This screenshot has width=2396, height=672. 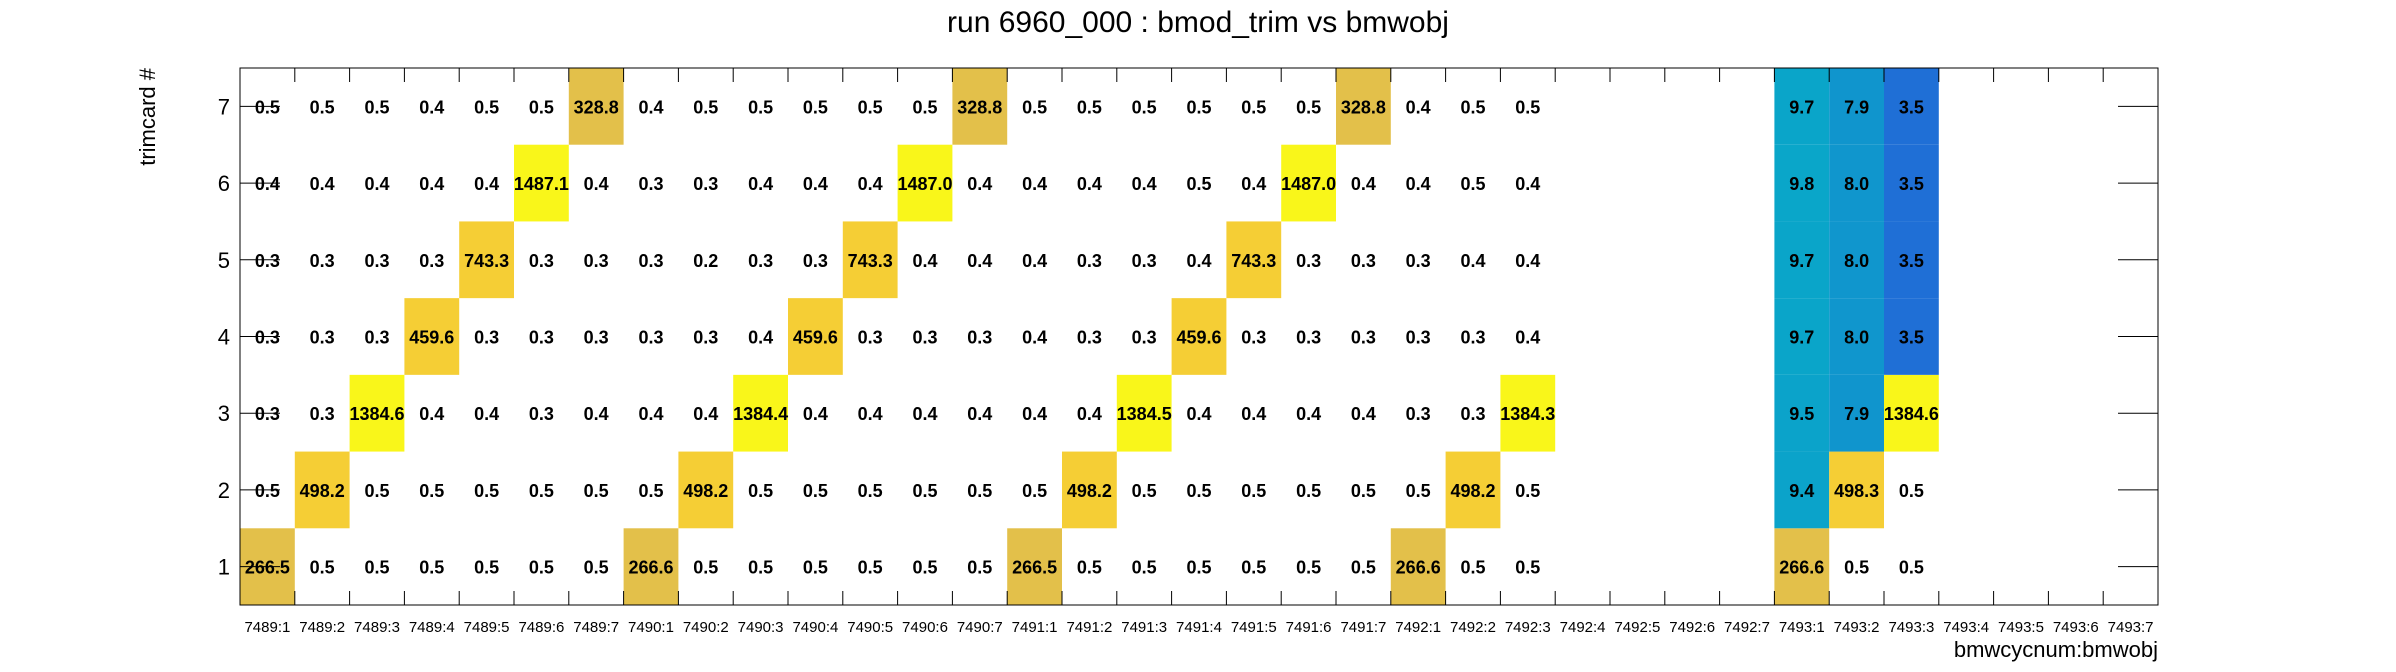 I want to click on x-tick-label: 7490:2, so click(x=706, y=627).